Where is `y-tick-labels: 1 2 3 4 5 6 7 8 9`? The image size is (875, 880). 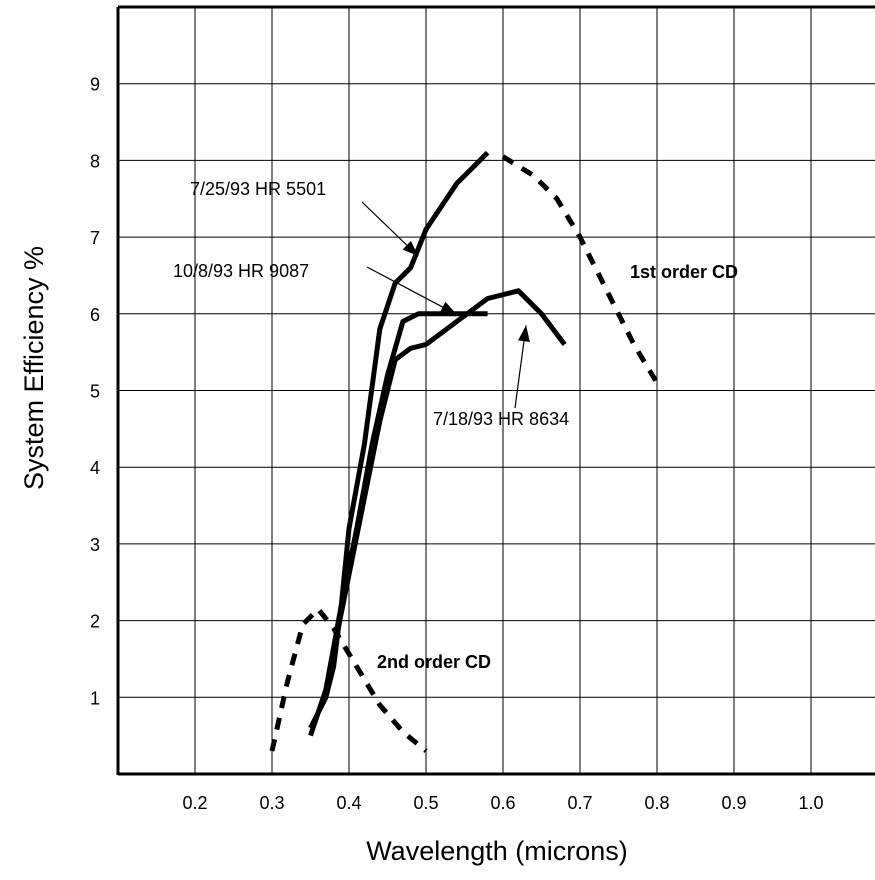 y-tick-labels: 1 2 3 4 5 6 7 8 9 is located at coordinates (95, 392).